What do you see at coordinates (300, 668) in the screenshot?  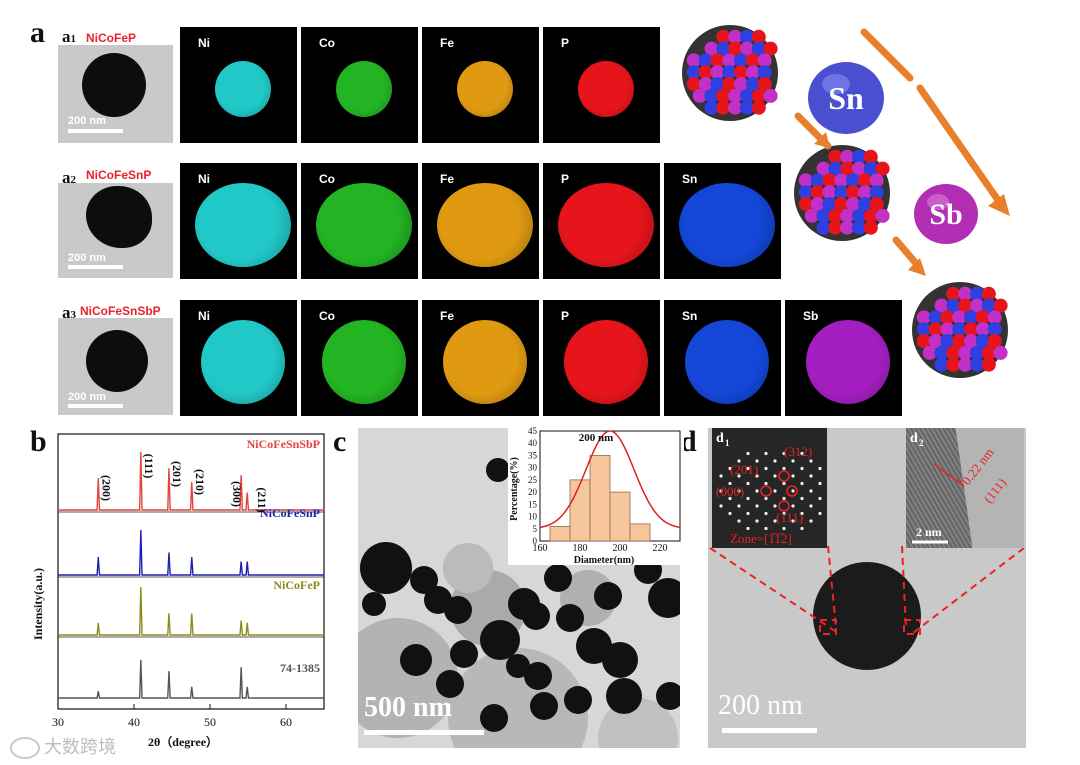 I see `xrd-legend-3: 74-1385` at bounding box center [300, 668].